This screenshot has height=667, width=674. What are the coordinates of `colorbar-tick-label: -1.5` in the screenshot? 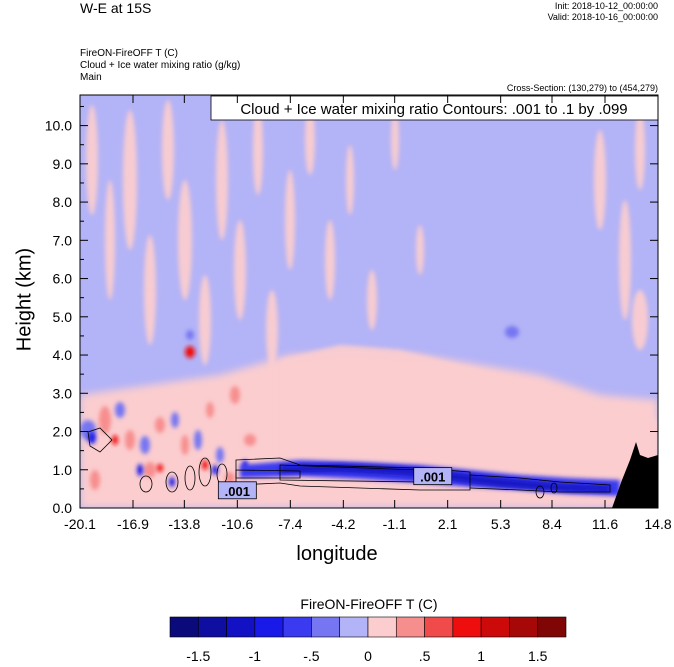 It's located at (198, 656).